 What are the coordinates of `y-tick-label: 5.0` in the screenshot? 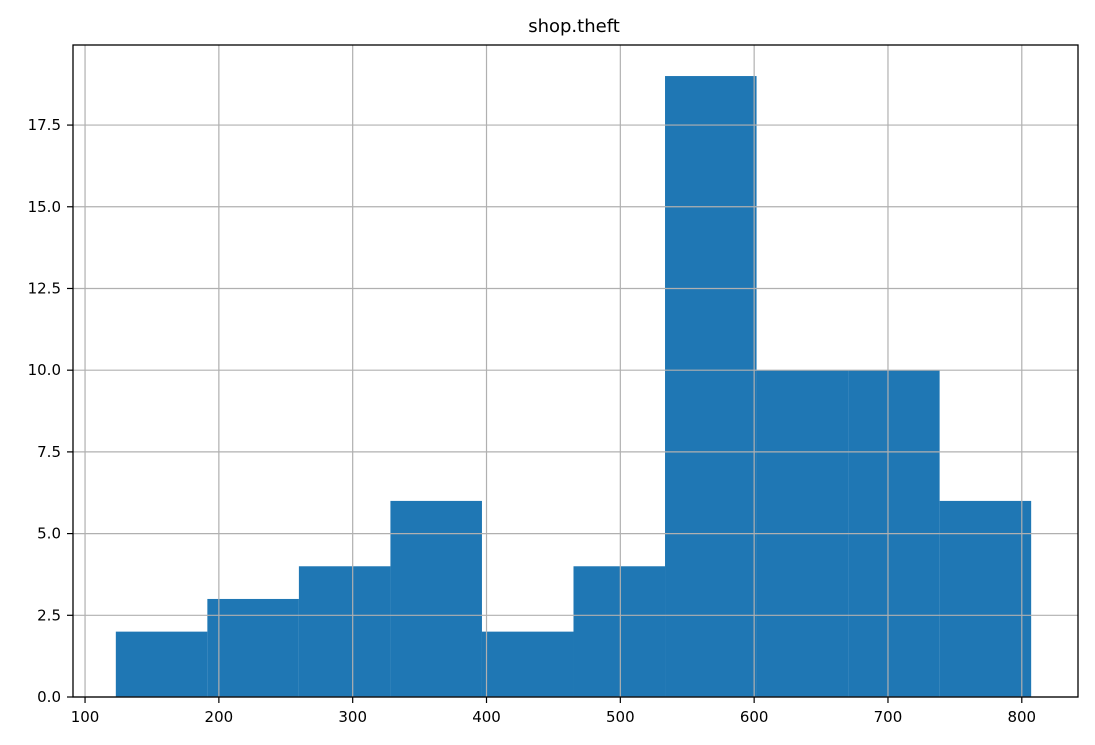 It's located at (49, 534).